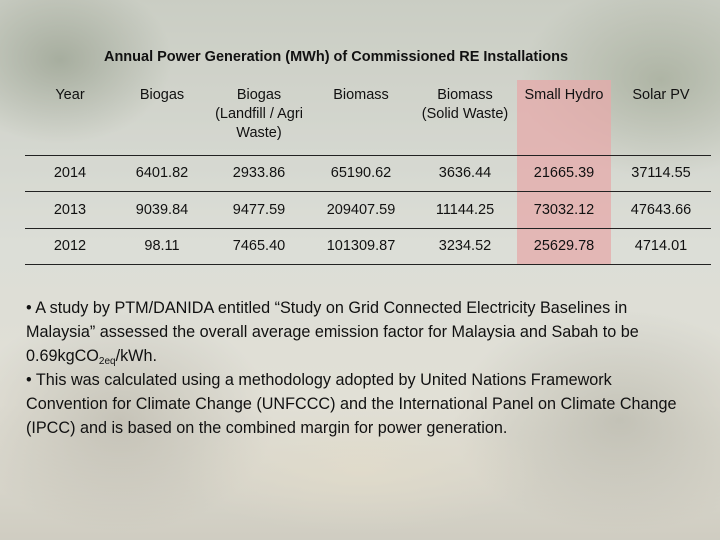  What do you see at coordinates (465, 246) in the screenshot?
I see `cell-biomass-solid-waste: 3234.52` at bounding box center [465, 246].